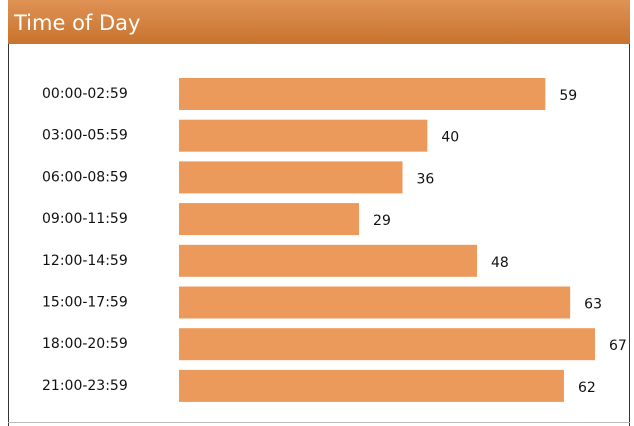  Describe the element at coordinates (450, 138) in the screenshot. I see `value-label: 40` at that location.